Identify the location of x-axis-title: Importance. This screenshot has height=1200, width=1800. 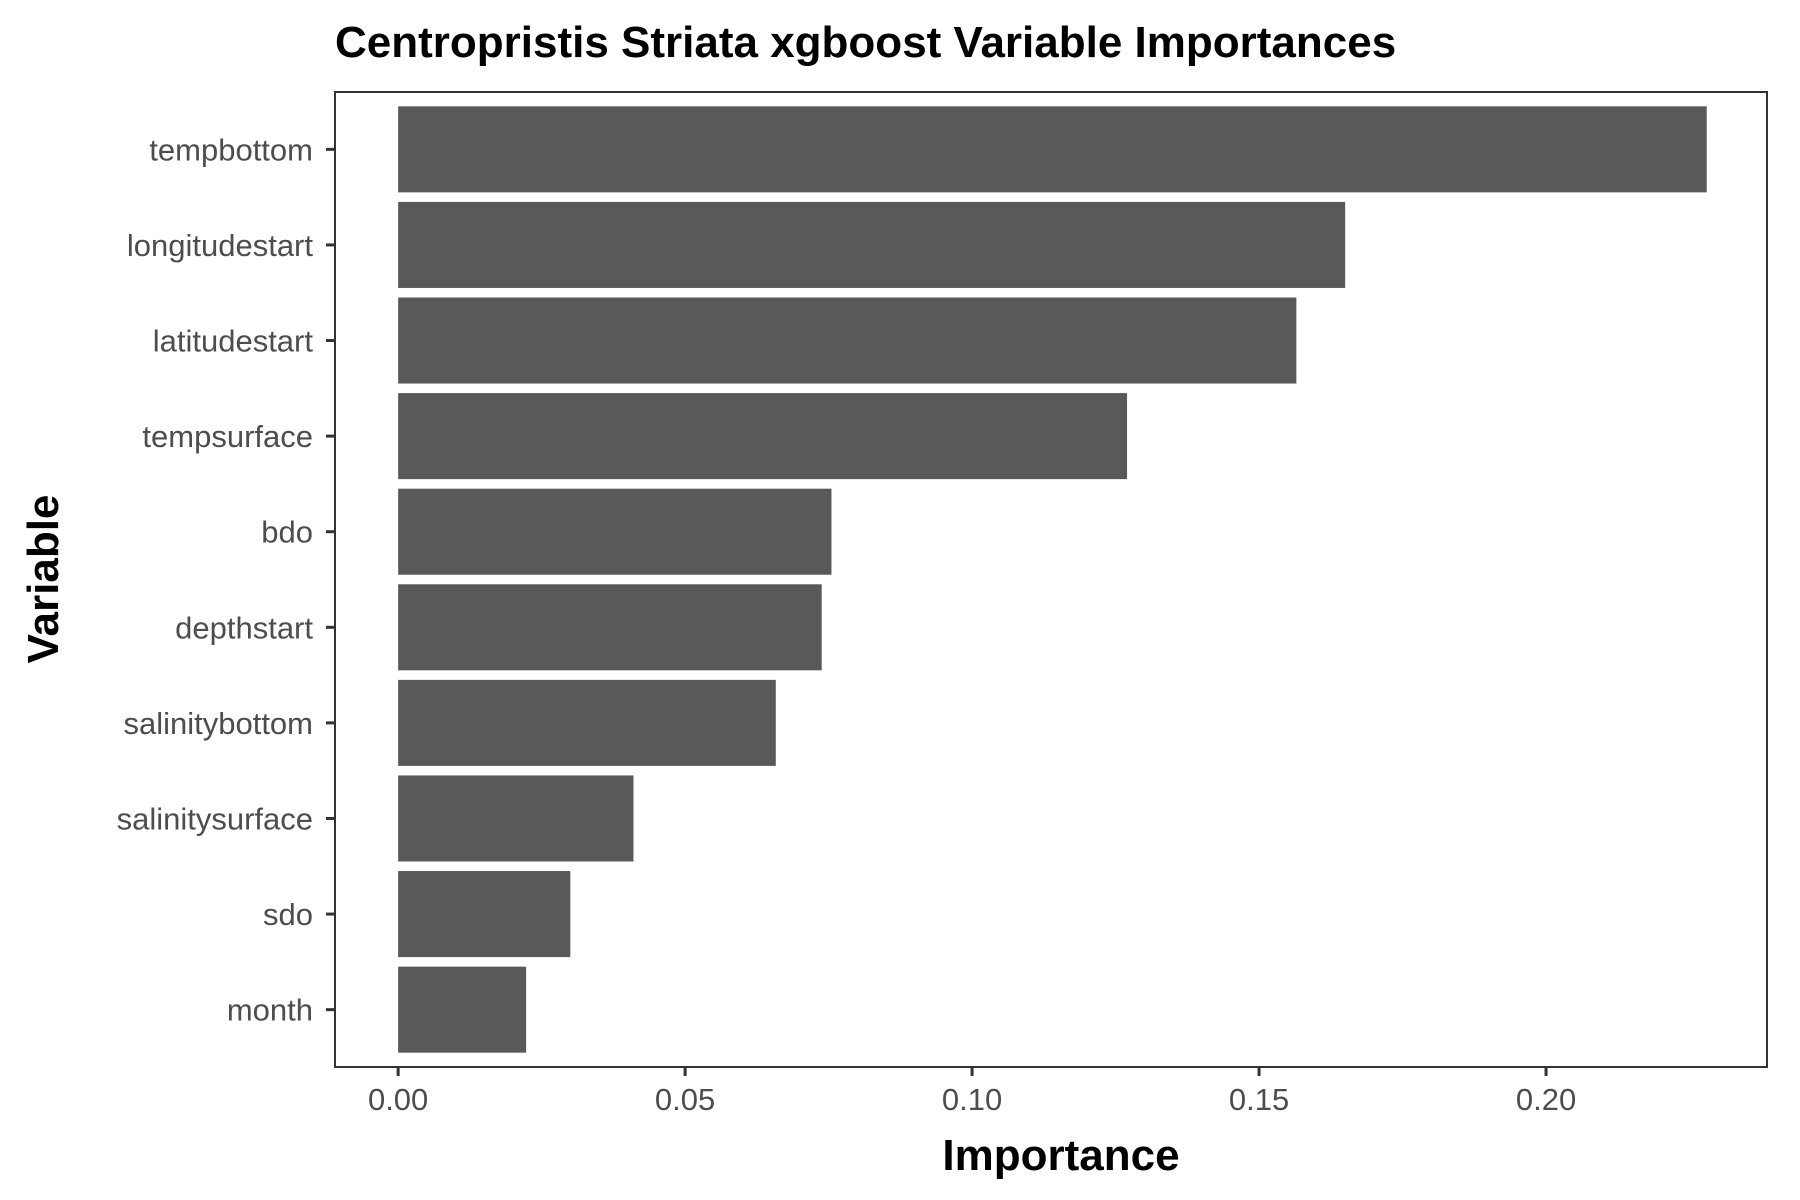
(1060, 1155).